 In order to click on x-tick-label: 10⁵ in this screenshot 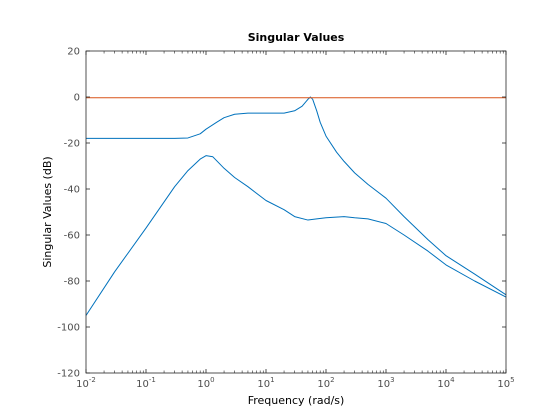, I will do `click(505, 383)`.